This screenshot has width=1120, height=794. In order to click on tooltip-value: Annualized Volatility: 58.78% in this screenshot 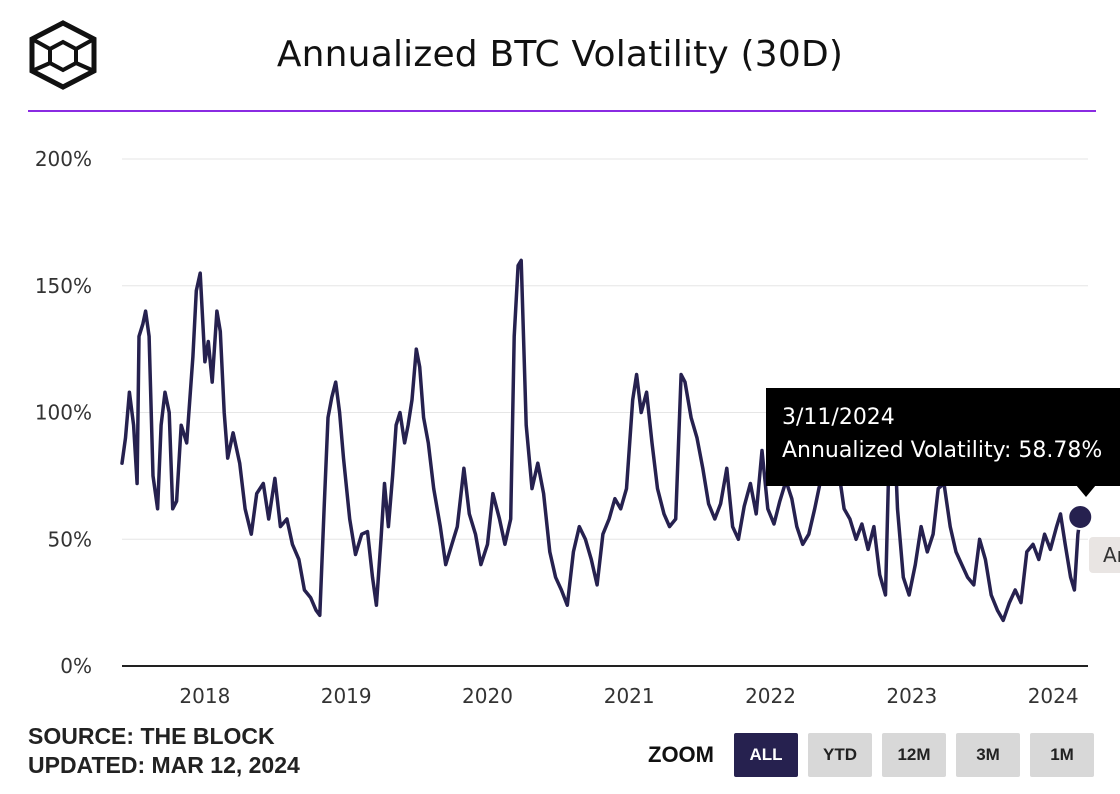, I will do `click(942, 450)`.